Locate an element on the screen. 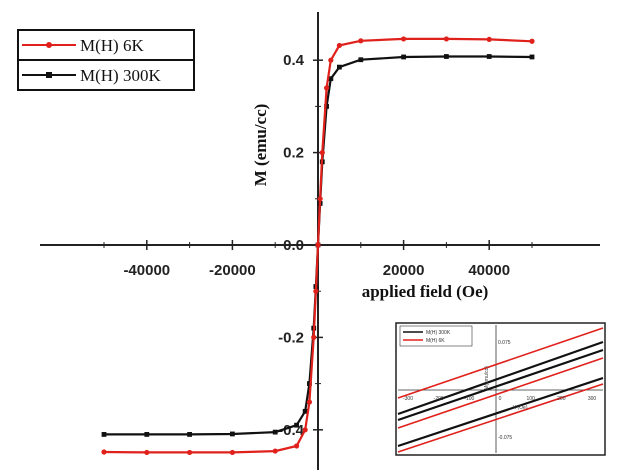  y-tick-label: 0.0 is located at coordinates (293, 245).